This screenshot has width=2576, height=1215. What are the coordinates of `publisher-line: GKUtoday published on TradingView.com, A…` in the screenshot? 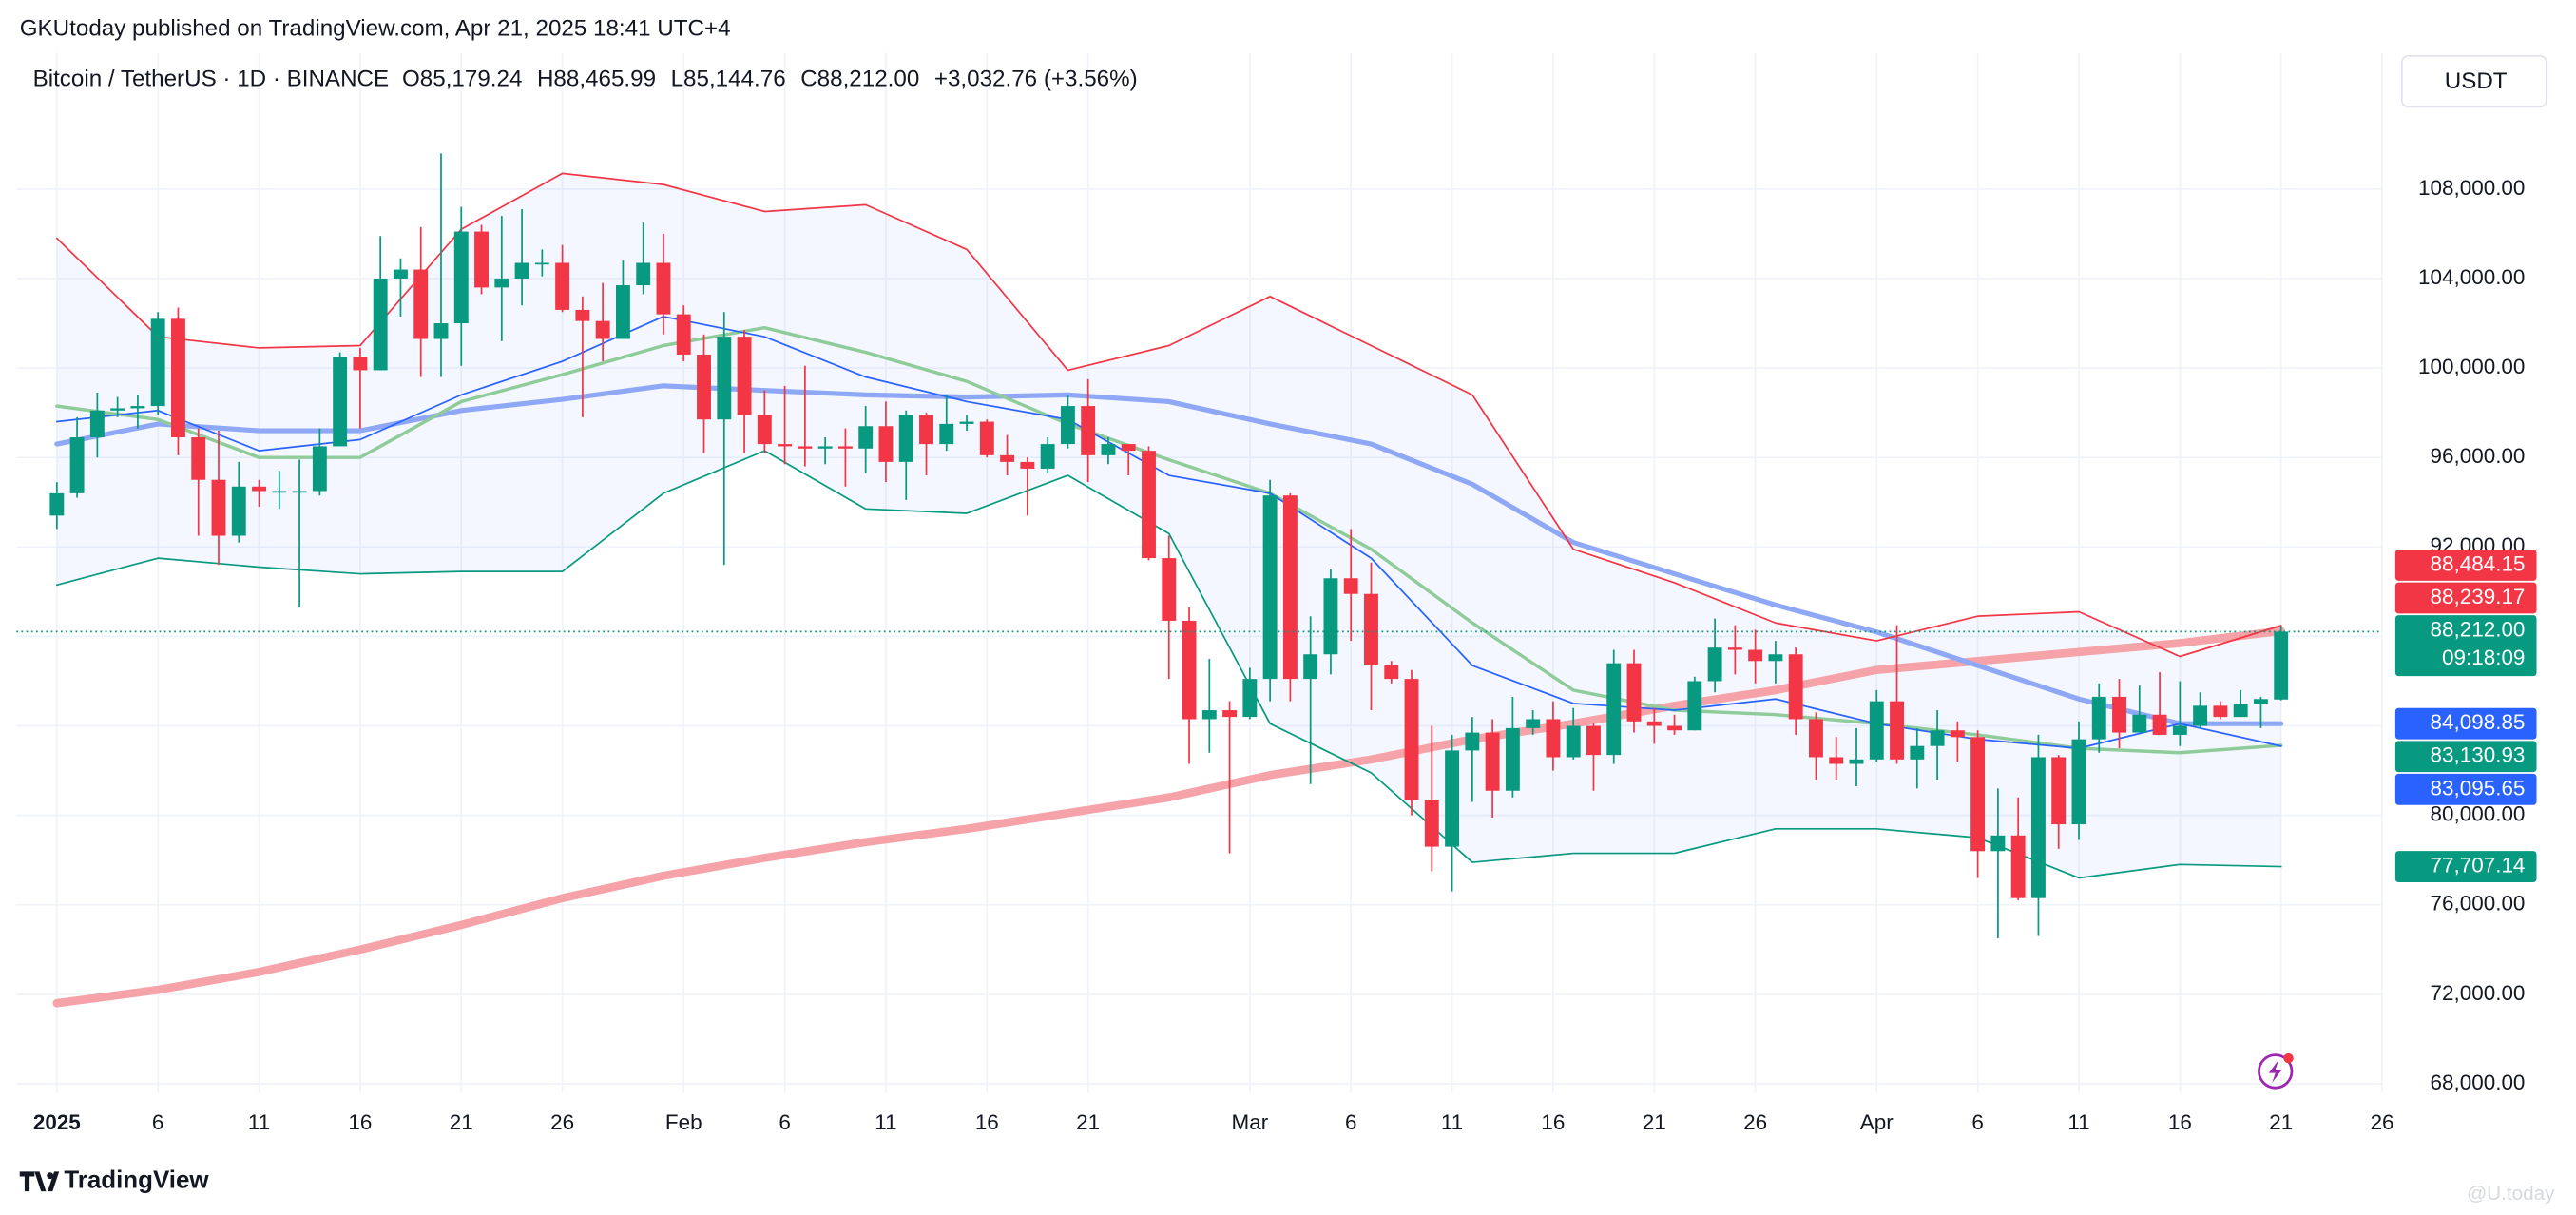 It's located at (375, 29).